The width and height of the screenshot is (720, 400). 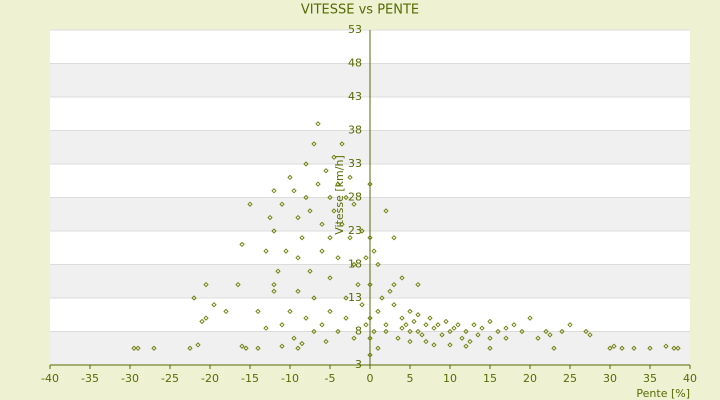 What do you see at coordinates (355, 297) in the screenshot?
I see `y-tick-label: 13` at bounding box center [355, 297].